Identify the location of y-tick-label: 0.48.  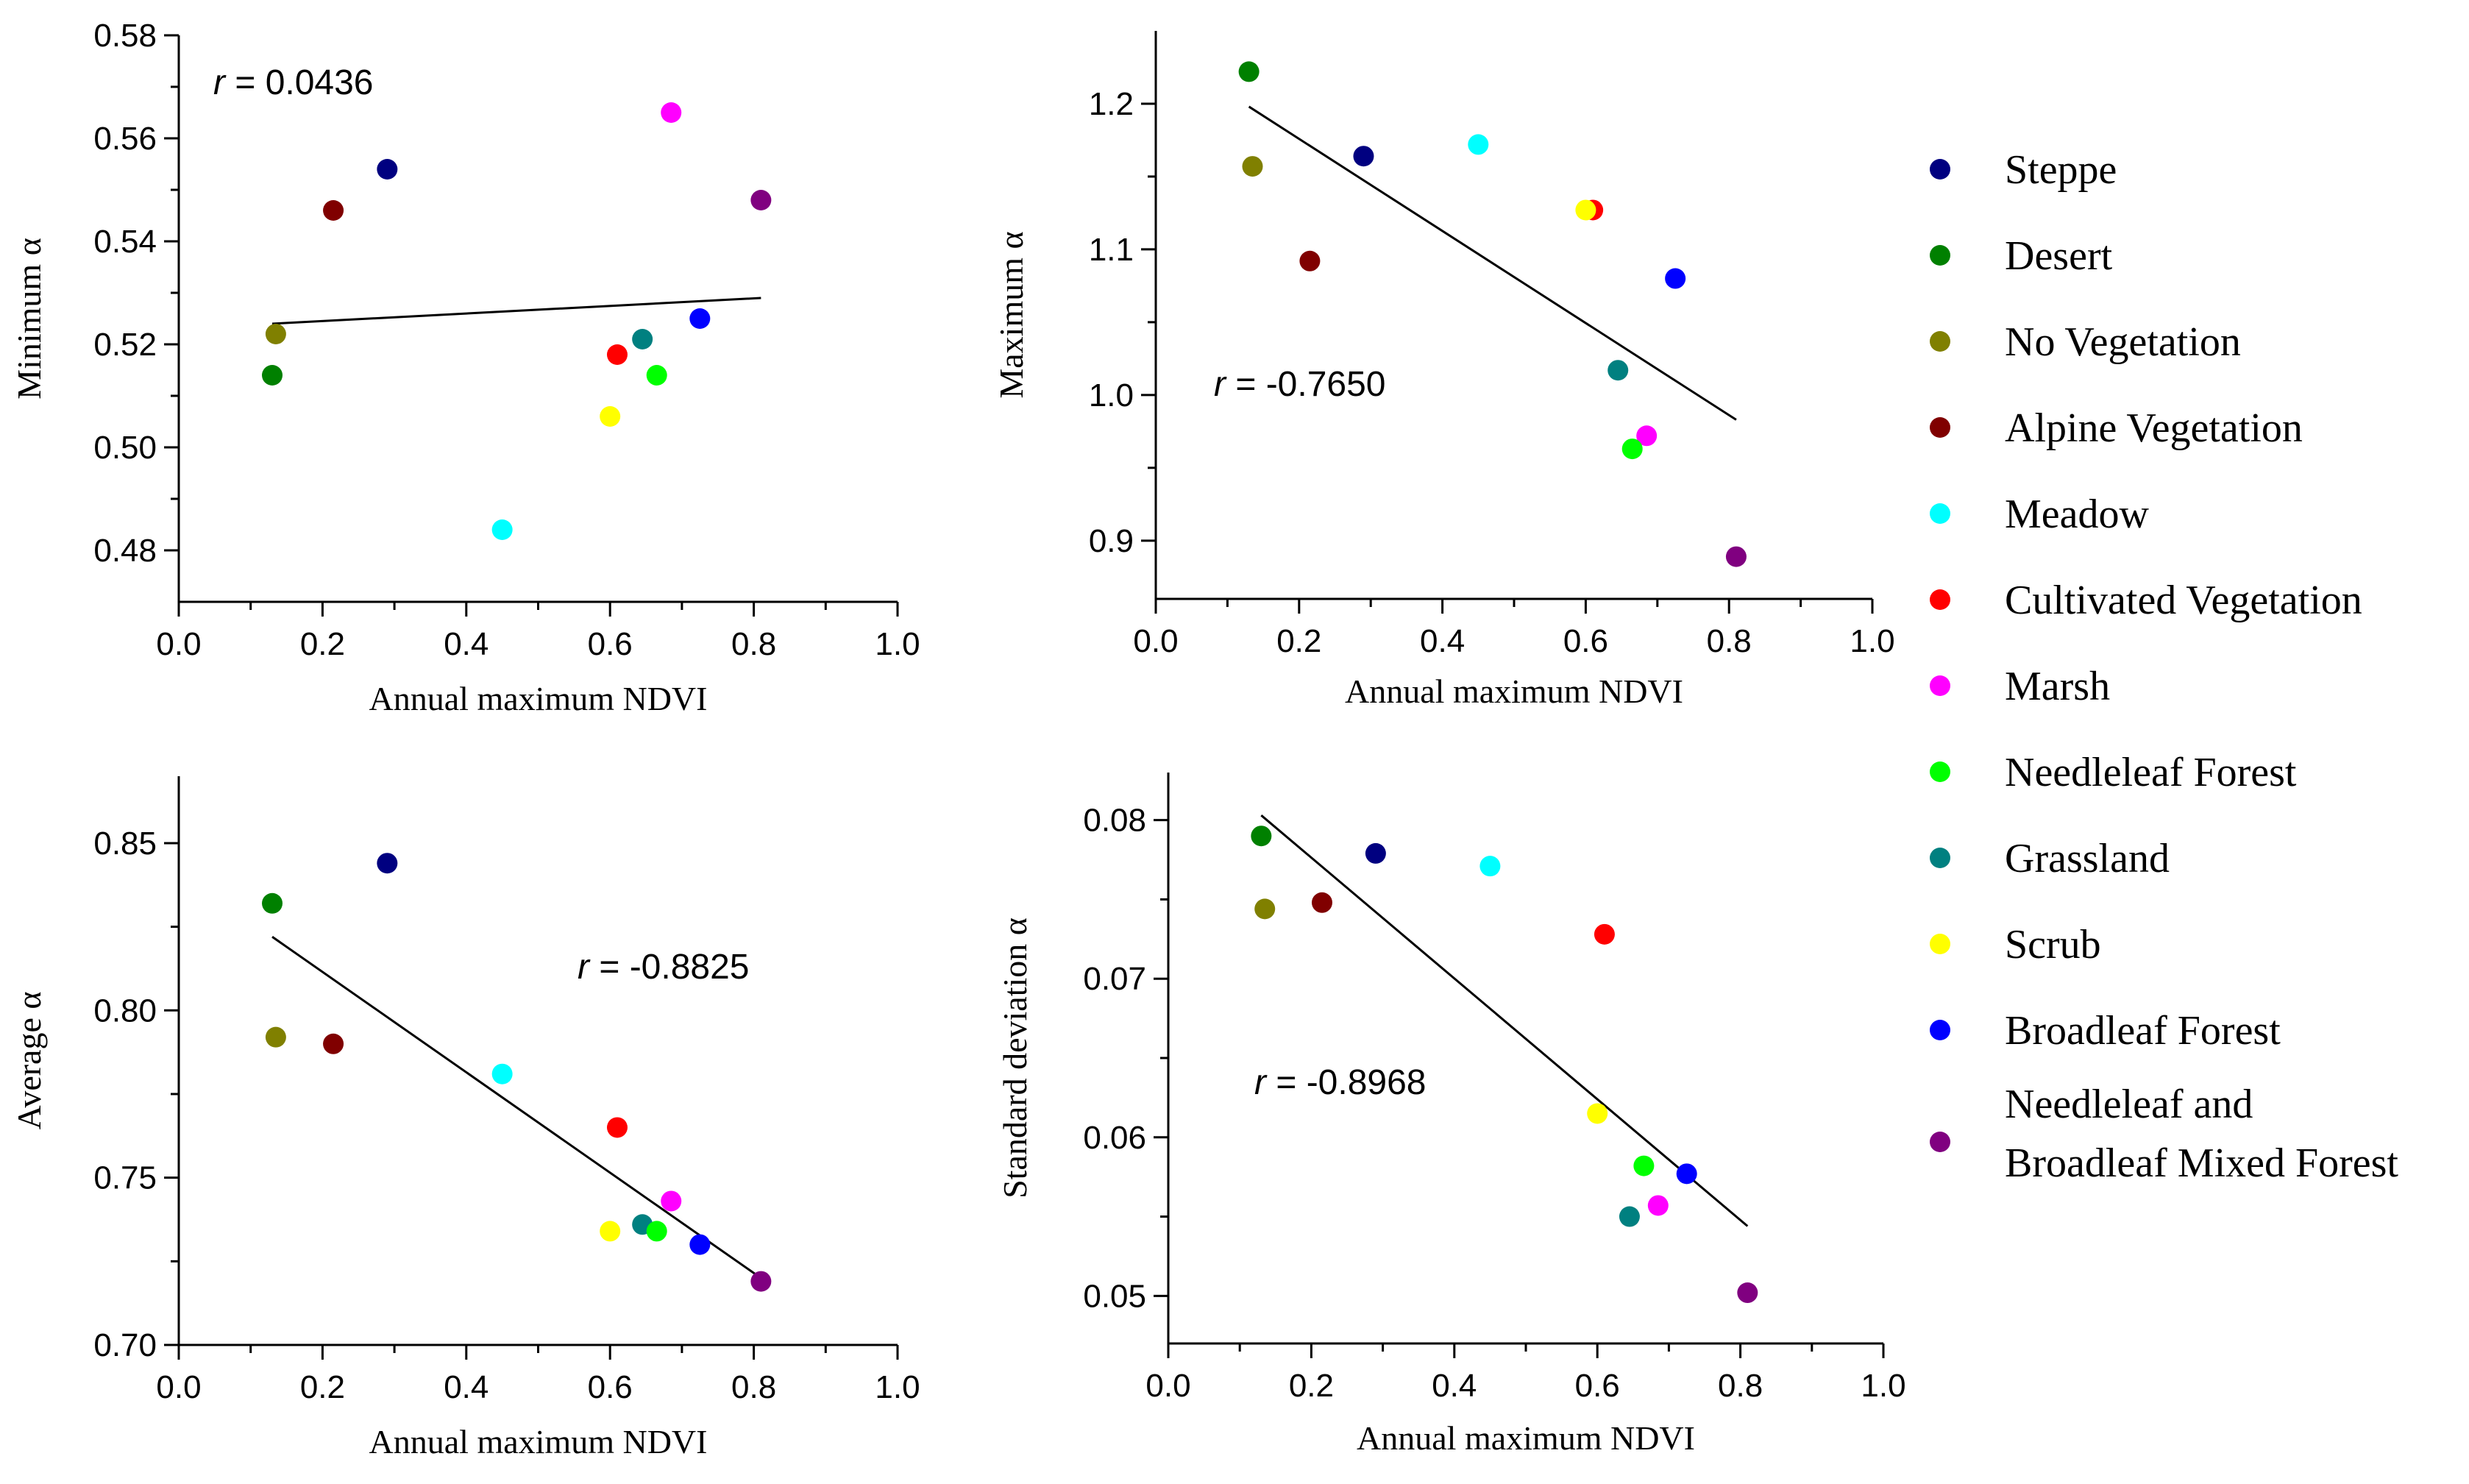
(125, 551).